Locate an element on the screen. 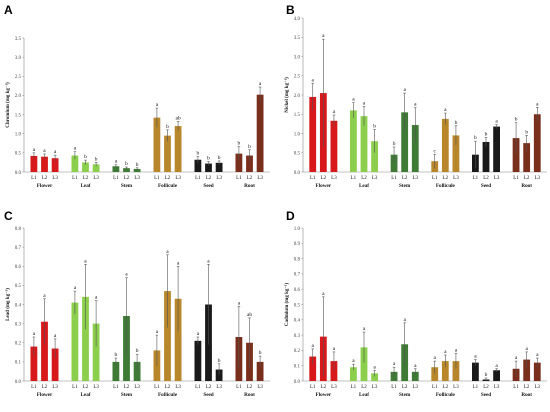 The image size is (550, 412). y-tick-label: 1.5 is located at coordinates (18, 115).